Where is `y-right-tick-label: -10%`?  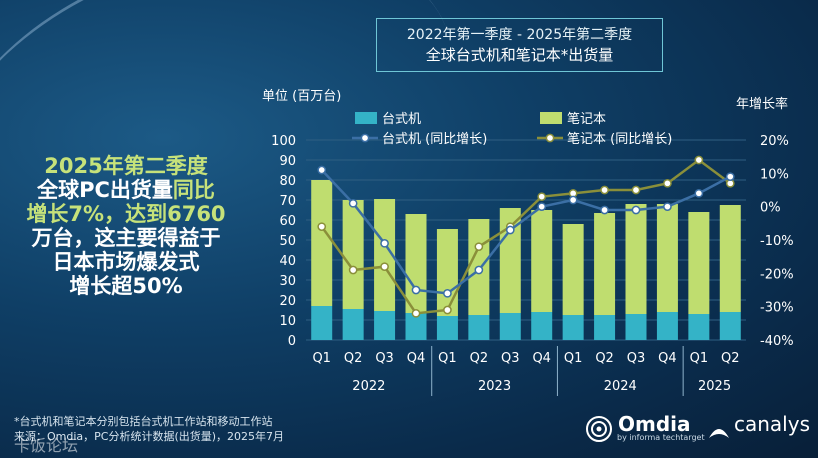 y-right-tick-label: -10% is located at coordinates (777, 241).